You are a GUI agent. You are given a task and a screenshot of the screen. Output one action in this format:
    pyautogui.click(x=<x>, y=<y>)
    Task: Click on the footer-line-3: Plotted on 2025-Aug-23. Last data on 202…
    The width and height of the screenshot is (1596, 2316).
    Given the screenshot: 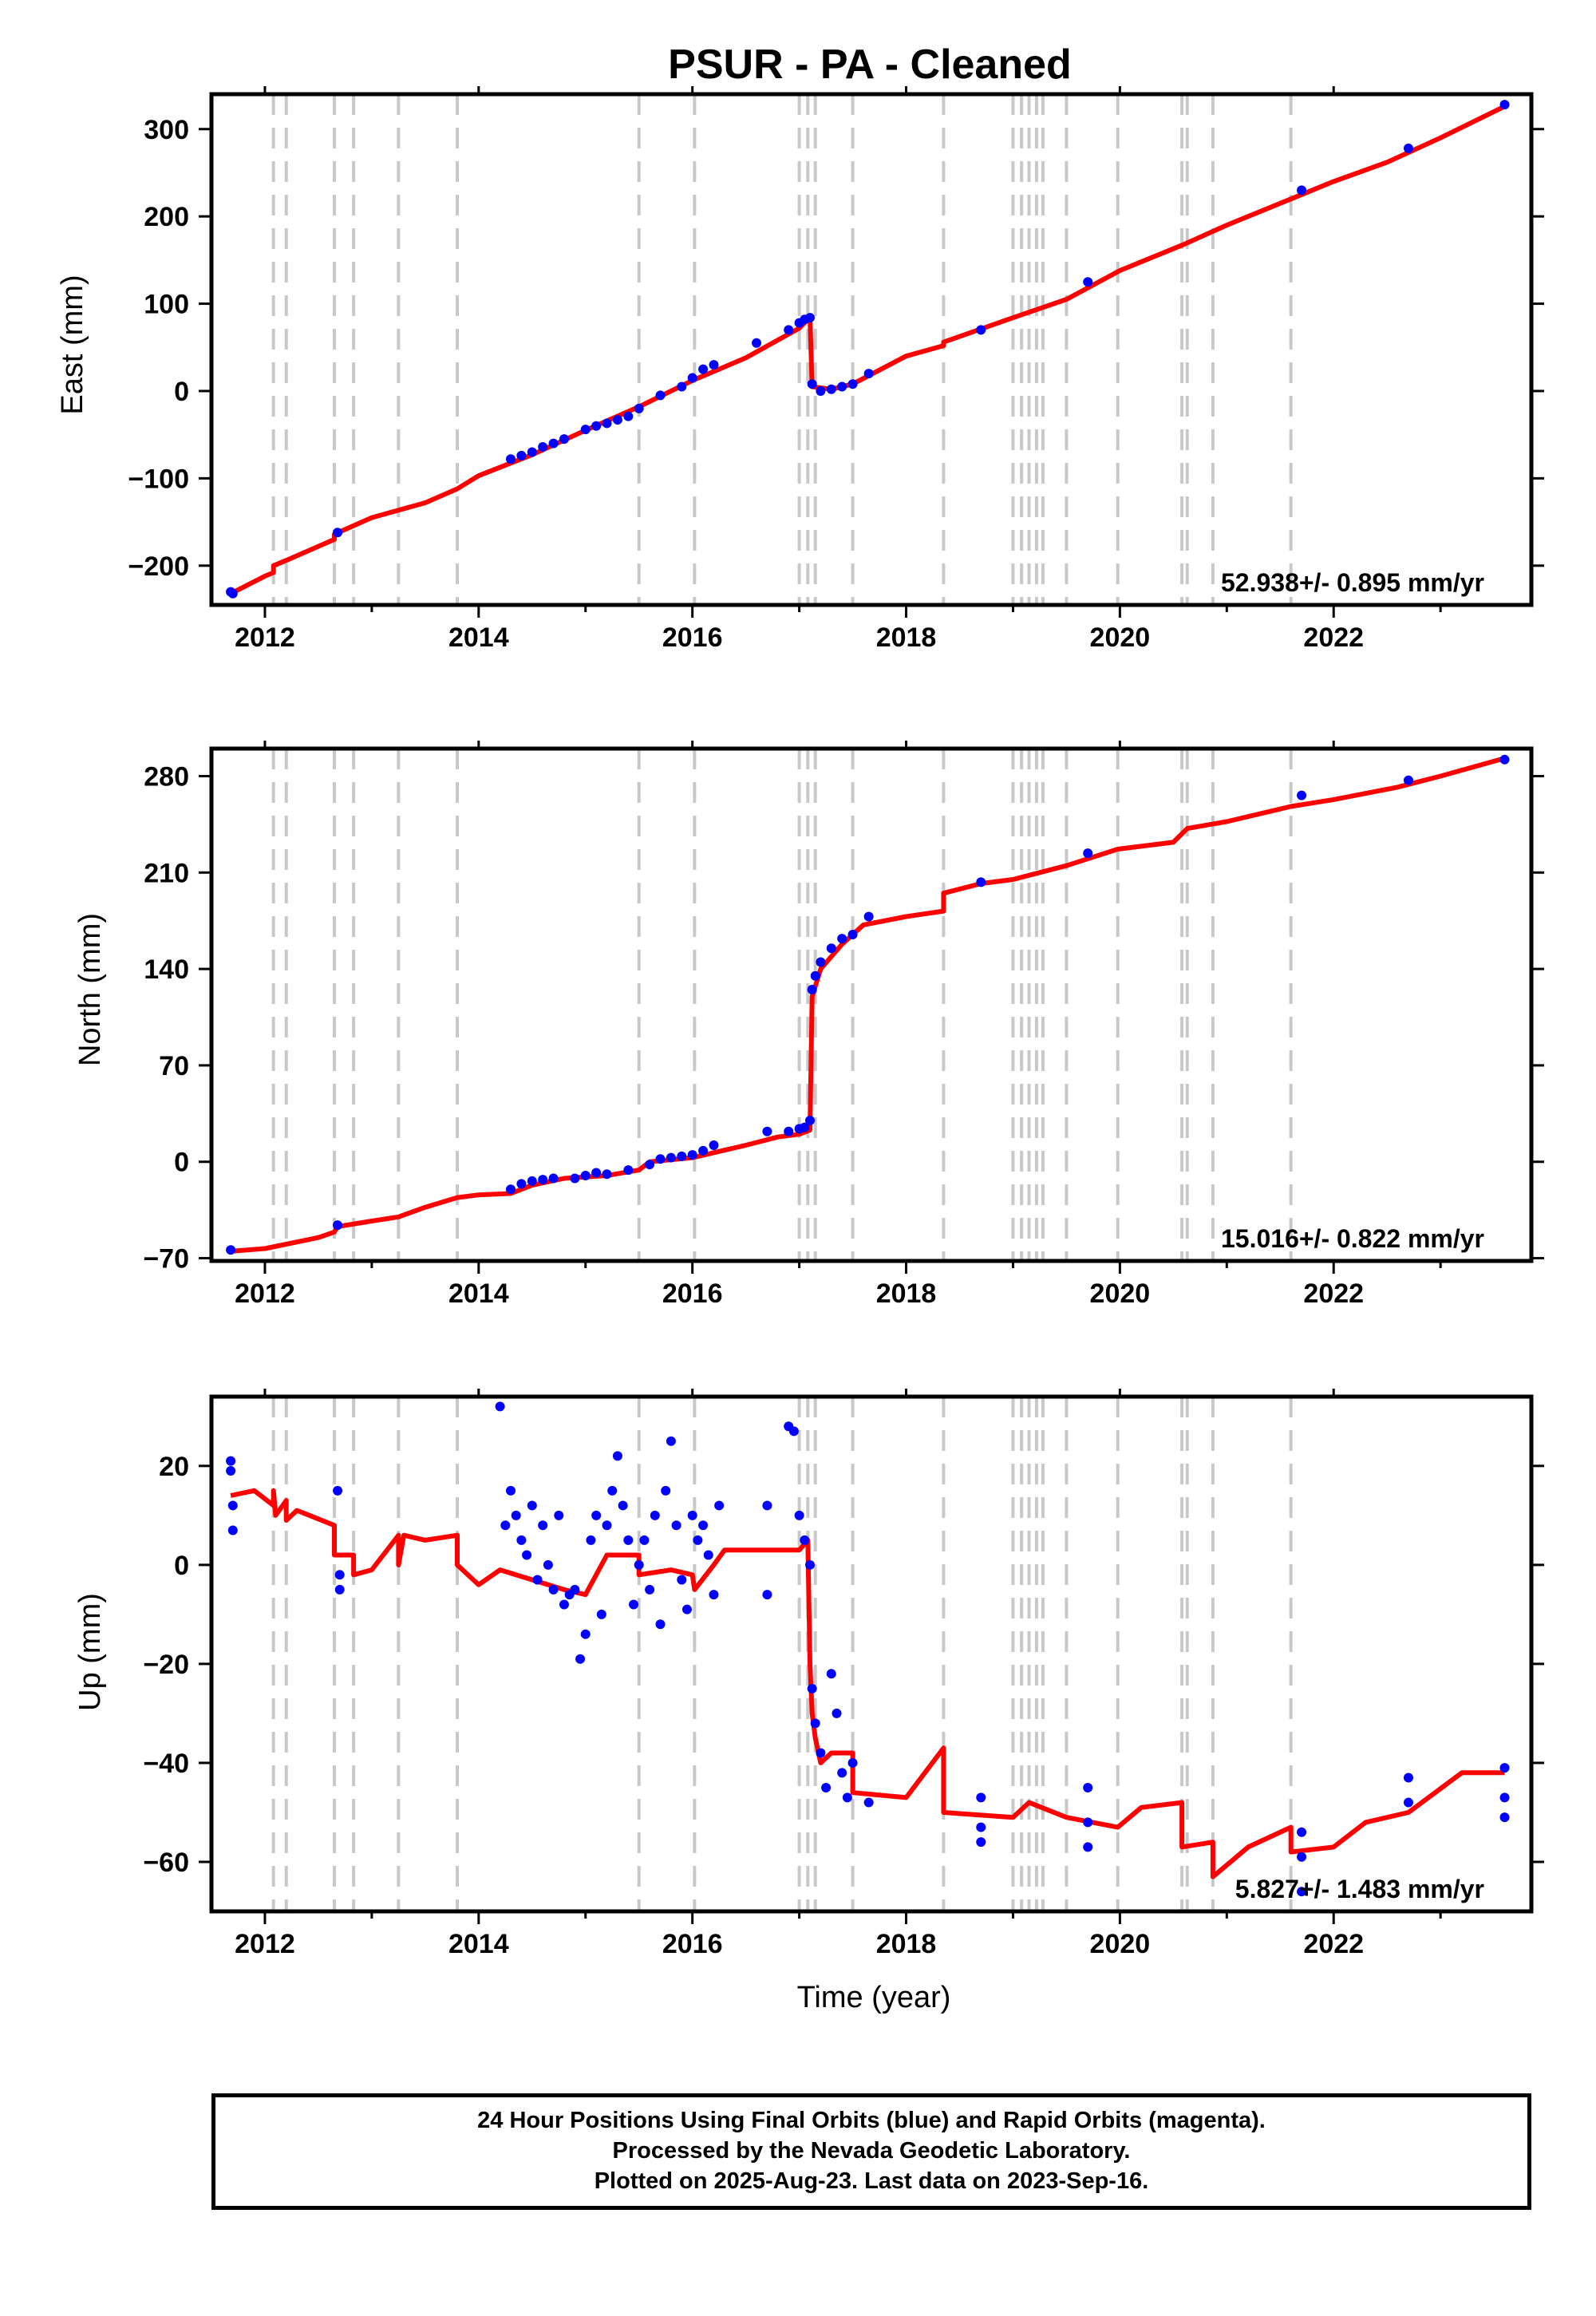 What is the action you would take?
    pyautogui.click(x=871, y=2181)
    